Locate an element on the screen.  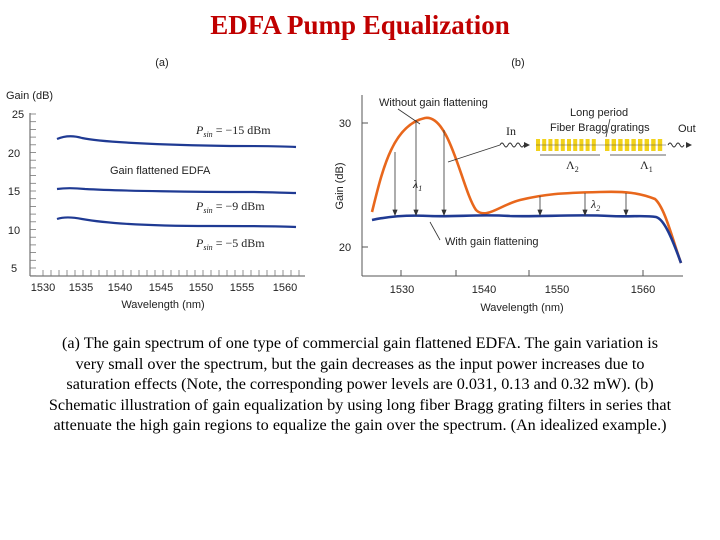
panel-a-curve-minus5 is located at coordinates (176, 222).